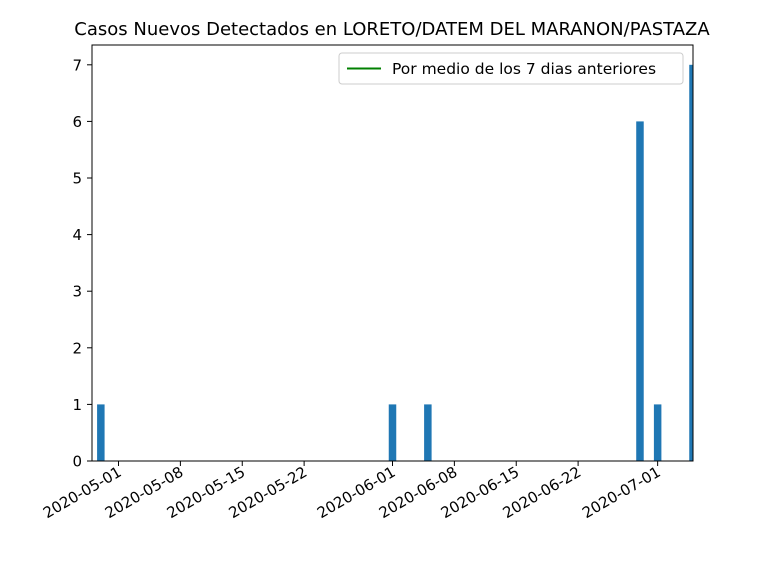 This screenshot has height=576, width=768. I want to click on y-tick-label-6: 6, so click(77, 122).